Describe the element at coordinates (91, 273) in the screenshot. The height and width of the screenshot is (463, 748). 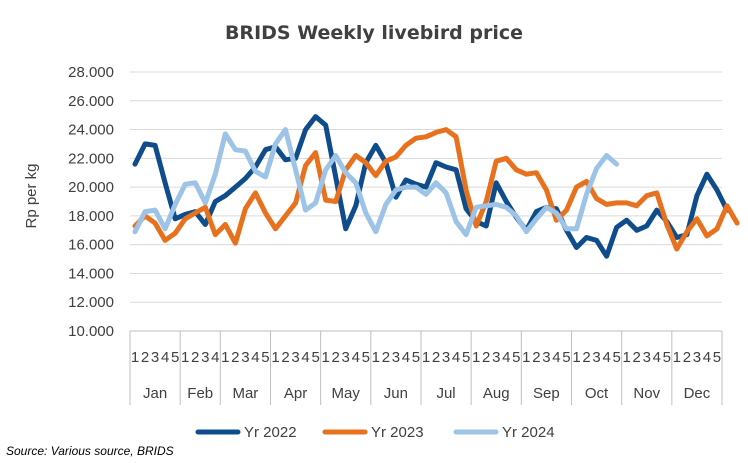
I see `y-tick-label: 14.000` at that location.